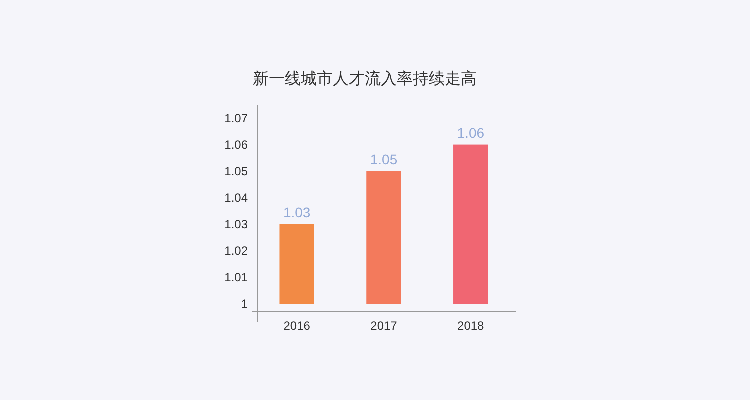 The width and height of the screenshot is (750, 400). Describe the element at coordinates (365, 79) in the screenshot. I see `chart-title: 新一线城市人才流入率持续走高` at that location.